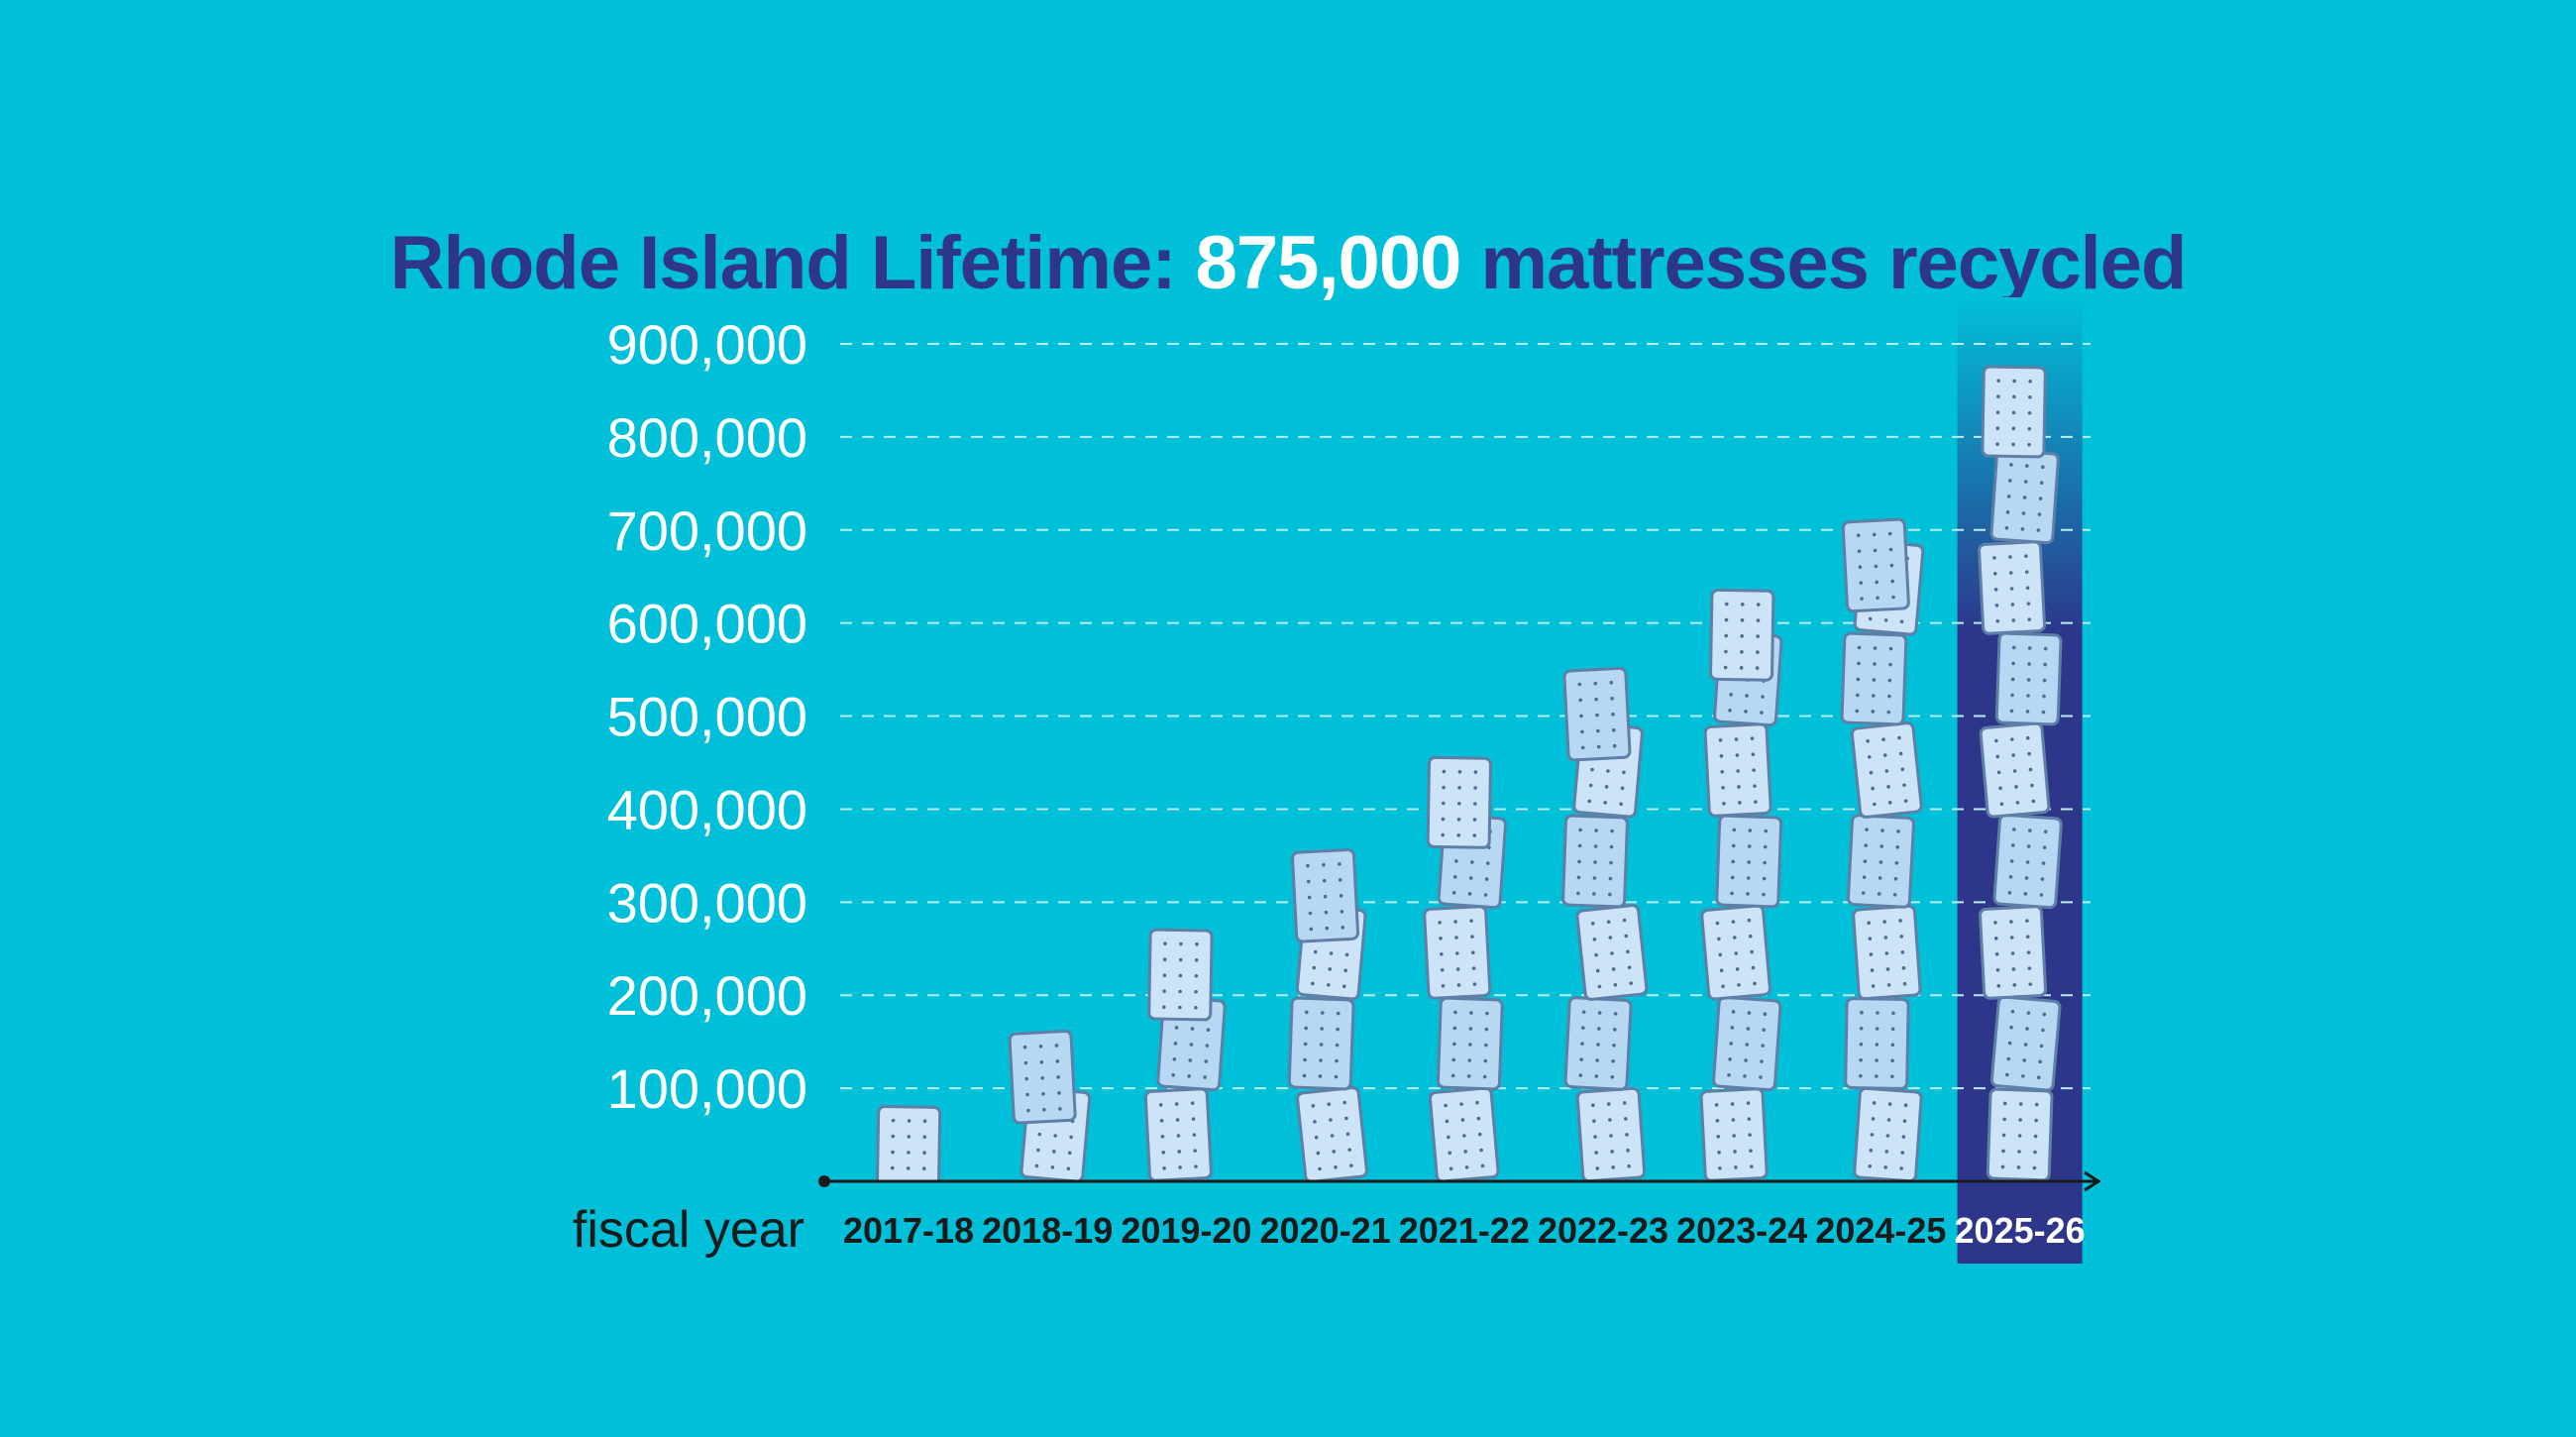 The width and height of the screenshot is (2576, 1437). Describe the element at coordinates (1464, 1231) in the screenshot. I see `x-tick-label-2021-22: 2021-22` at that location.